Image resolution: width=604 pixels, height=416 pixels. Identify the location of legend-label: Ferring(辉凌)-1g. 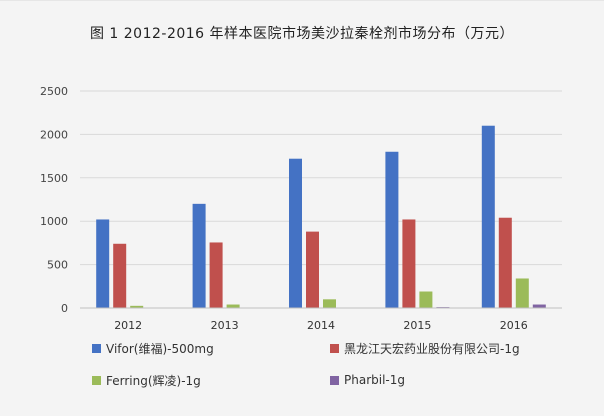
(153, 380).